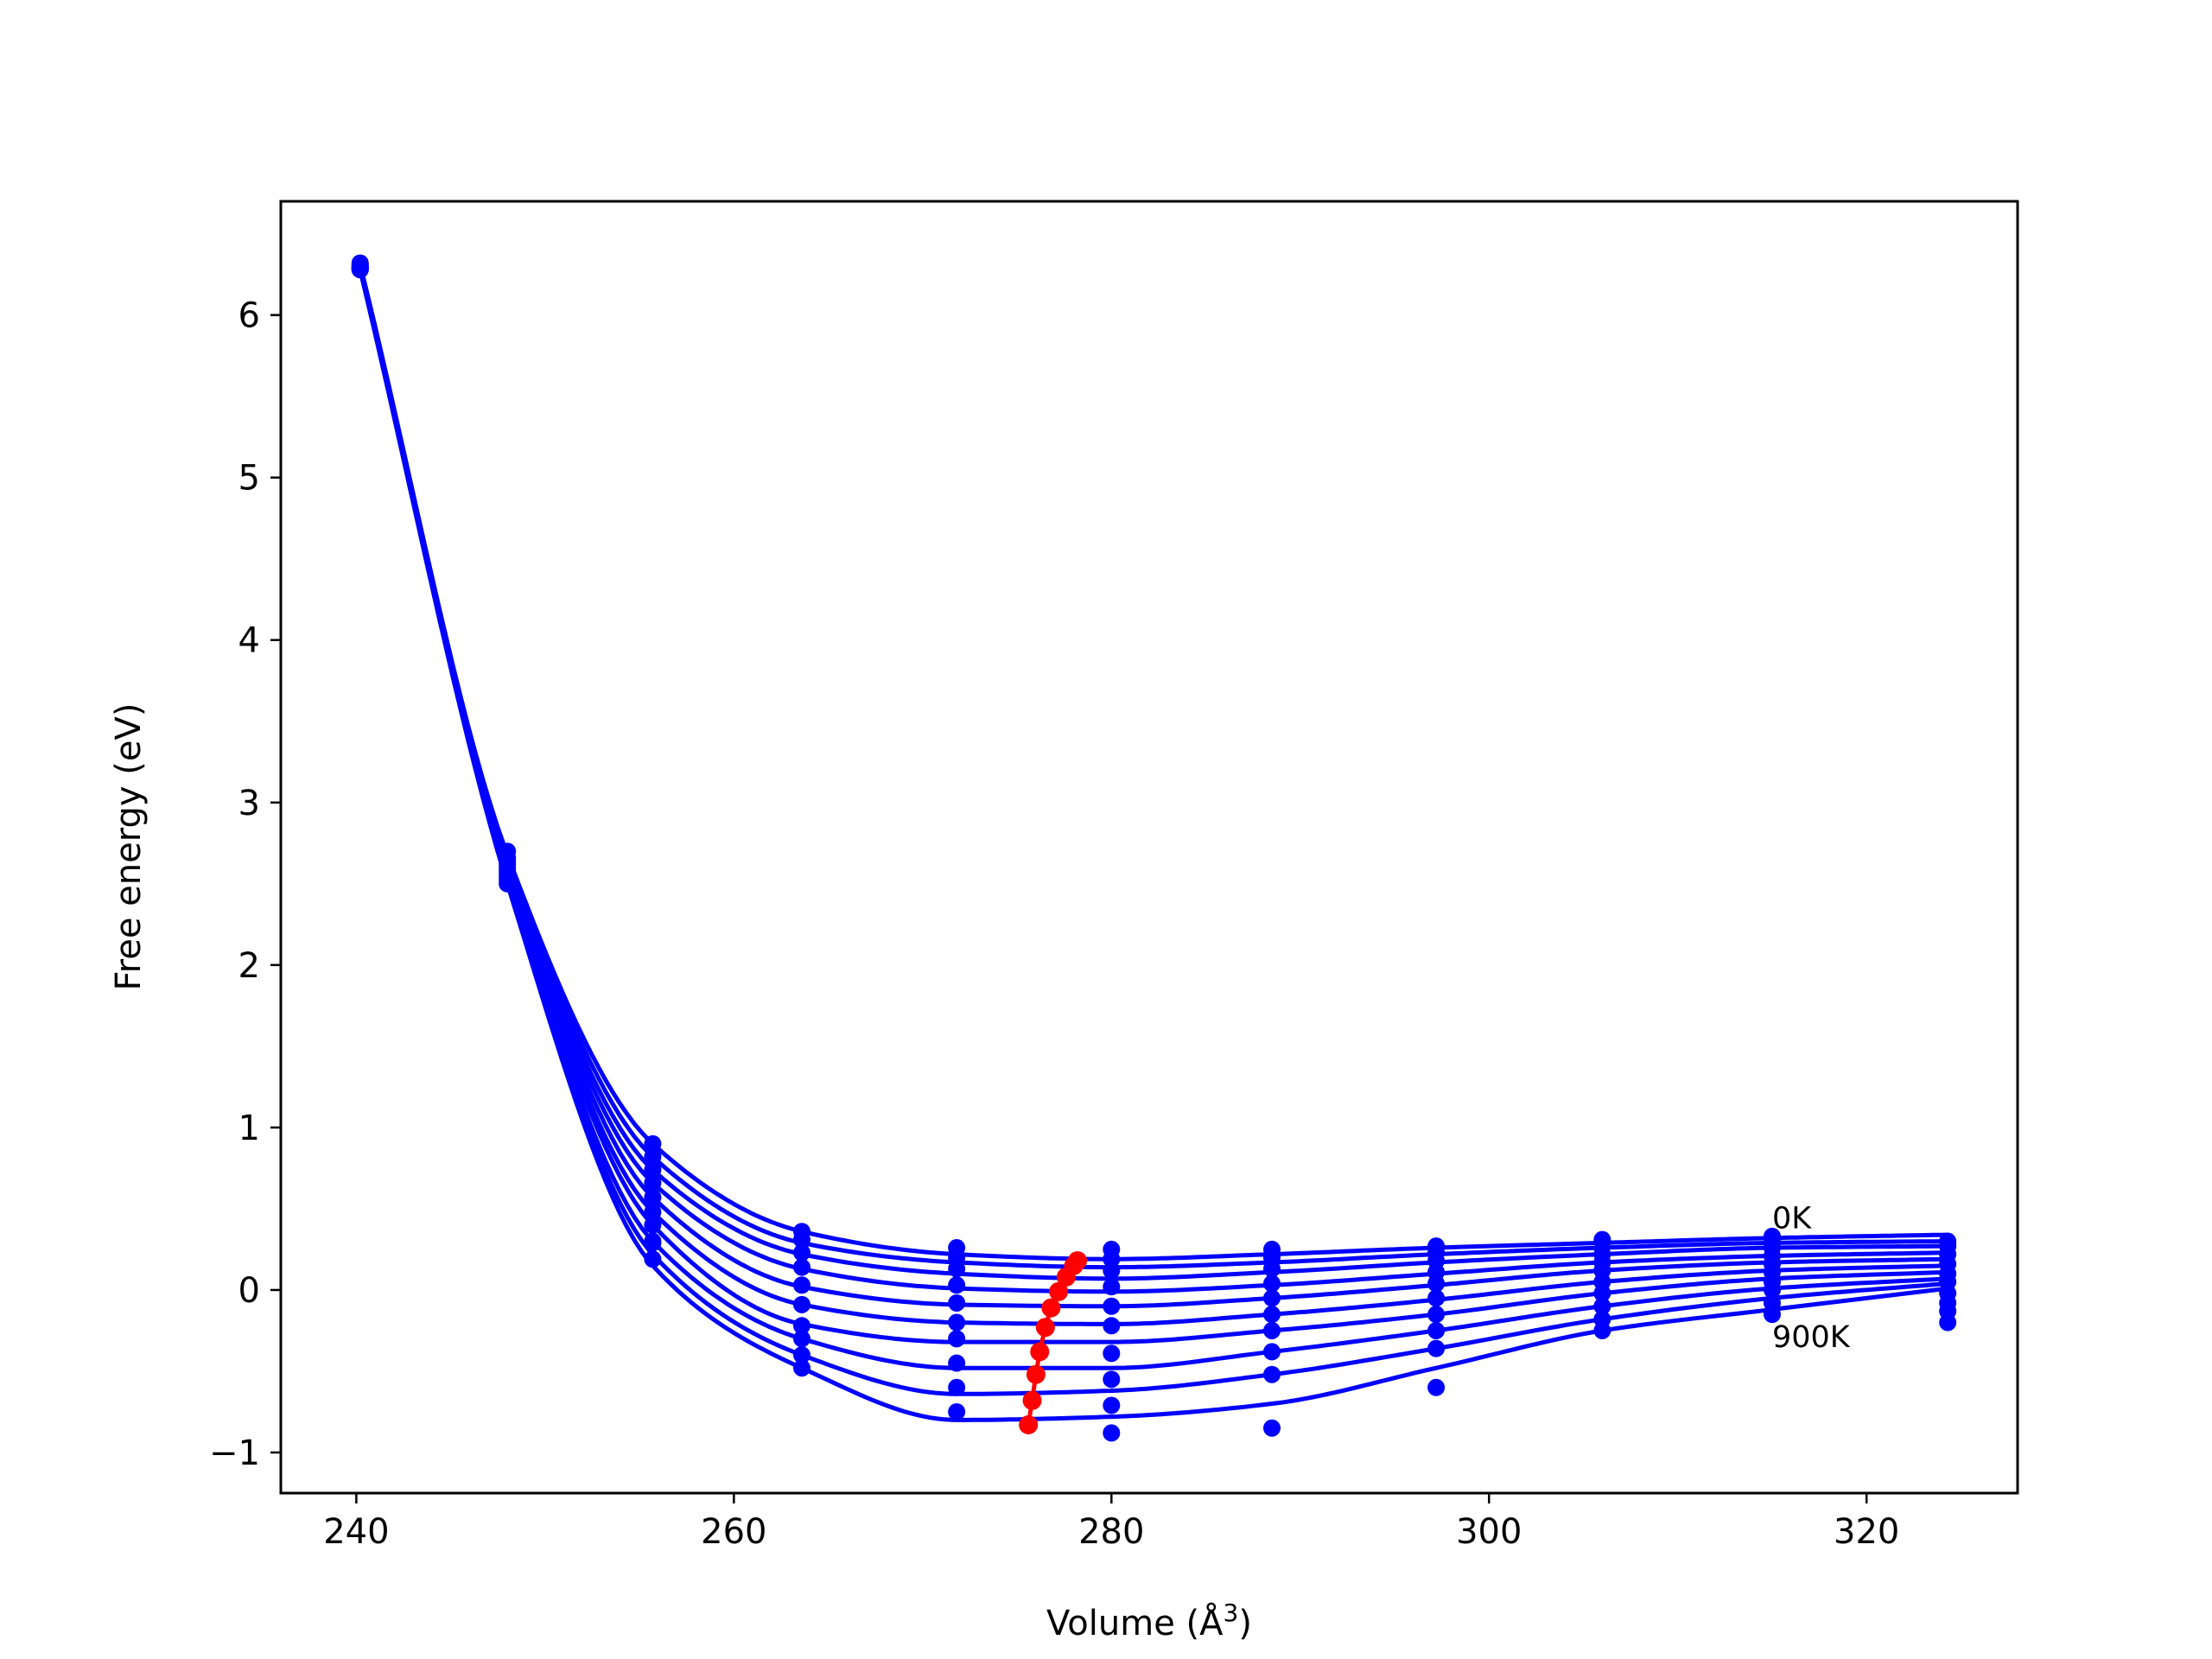 Image resolution: width=2212 pixels, height=1659 pixels. I want to click on annotation-label: 900K, so click(1811, 1337).